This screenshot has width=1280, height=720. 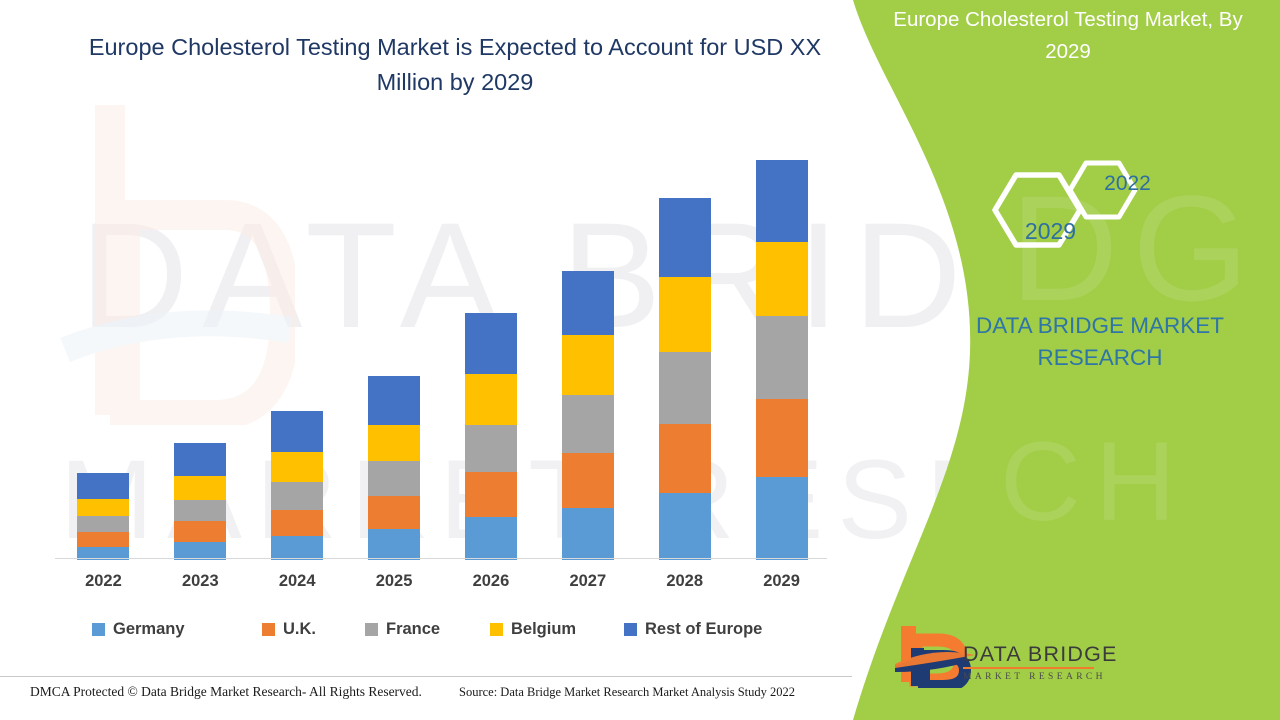 What do you see at coordinates (149, 628) in the screenshot?
I see `legend-label: Germany` at bounding box center [149, 628].